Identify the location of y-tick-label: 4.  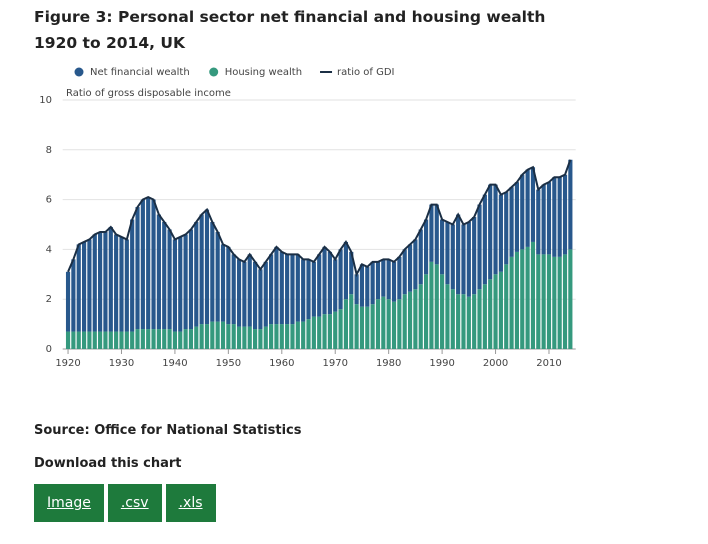
(49, 249).